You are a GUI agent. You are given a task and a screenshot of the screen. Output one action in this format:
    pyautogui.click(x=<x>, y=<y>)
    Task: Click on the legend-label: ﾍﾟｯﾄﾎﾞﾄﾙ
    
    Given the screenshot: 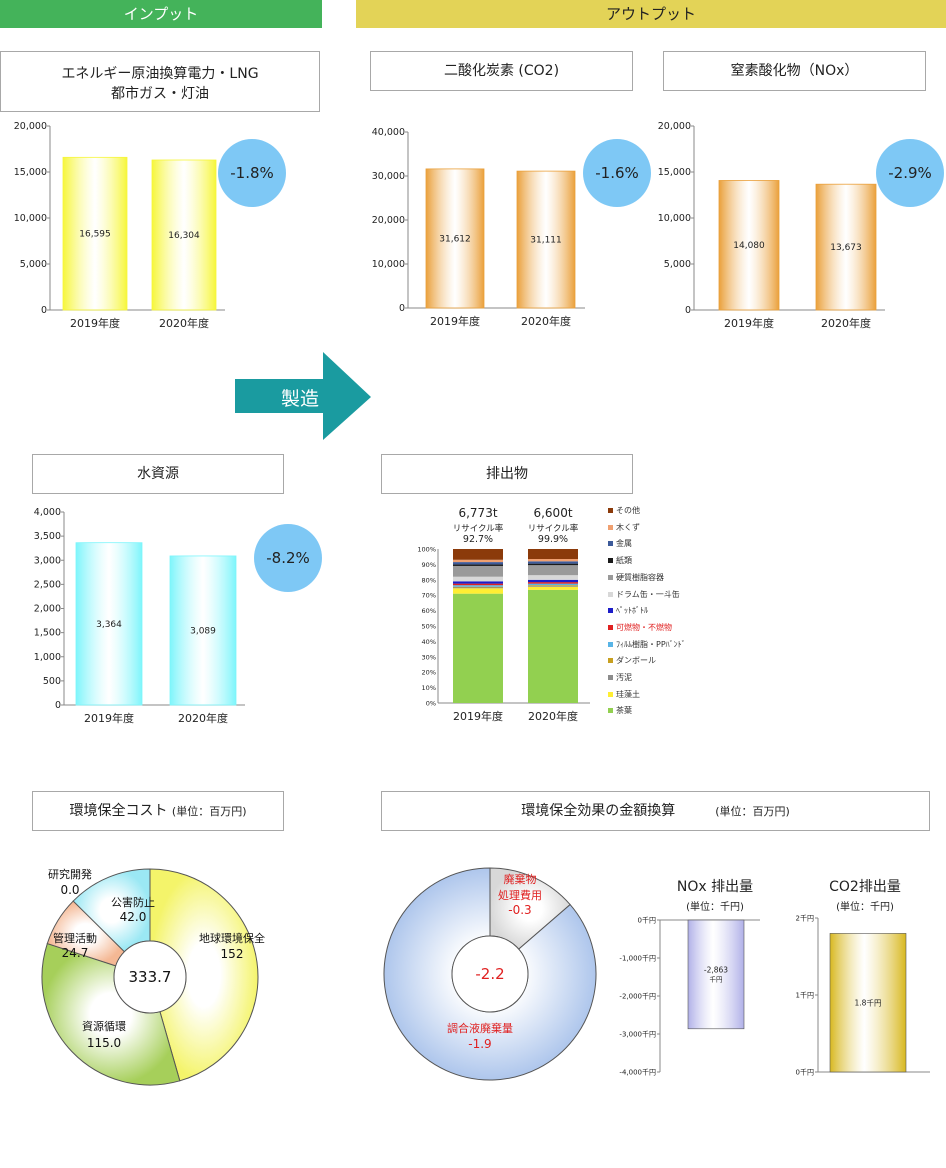 What is the action you would take?
    pyautogui.click(x=632, y=611)
    